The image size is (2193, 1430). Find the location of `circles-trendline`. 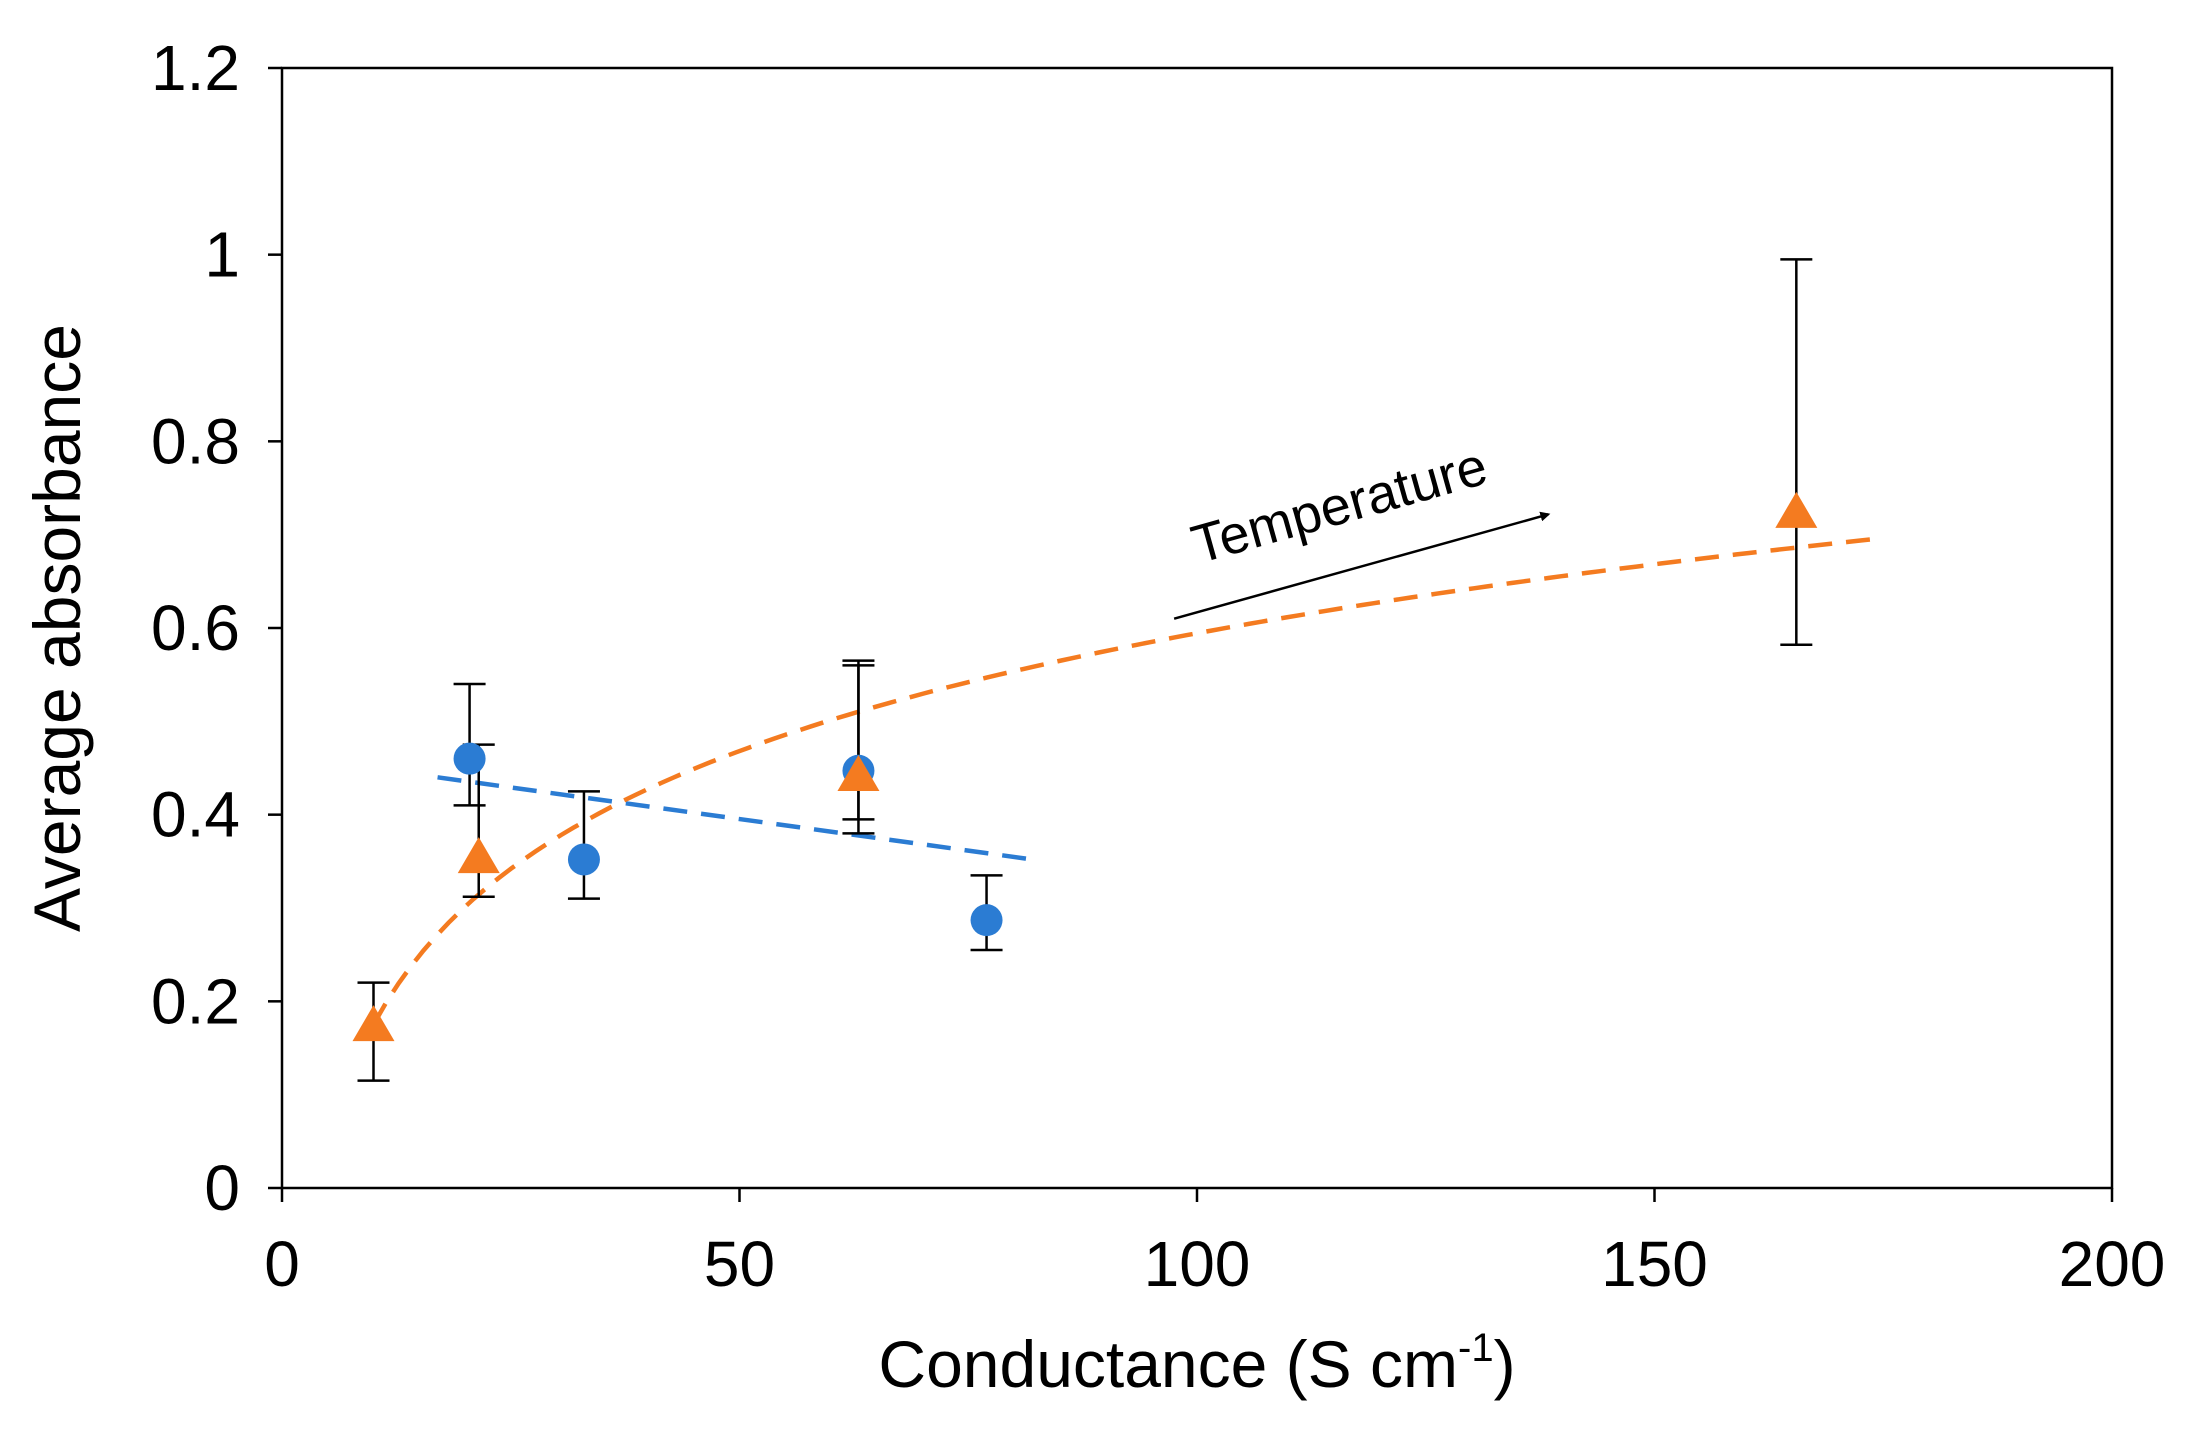

circles-trendline is located at coordinates (735, 818).